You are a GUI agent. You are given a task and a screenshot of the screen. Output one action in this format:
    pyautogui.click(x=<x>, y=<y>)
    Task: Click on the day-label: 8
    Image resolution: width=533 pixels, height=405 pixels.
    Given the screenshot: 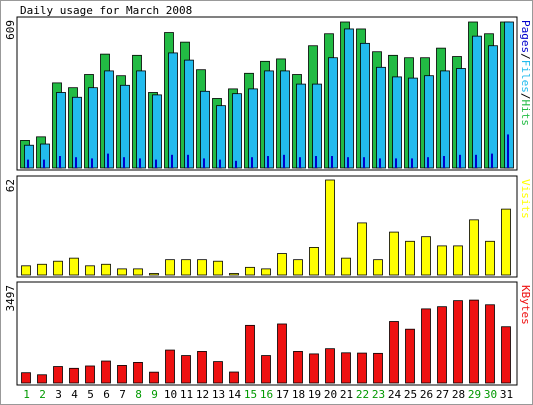 What is the action you would take?
    pyautogui.click(x=138, y=394)
    